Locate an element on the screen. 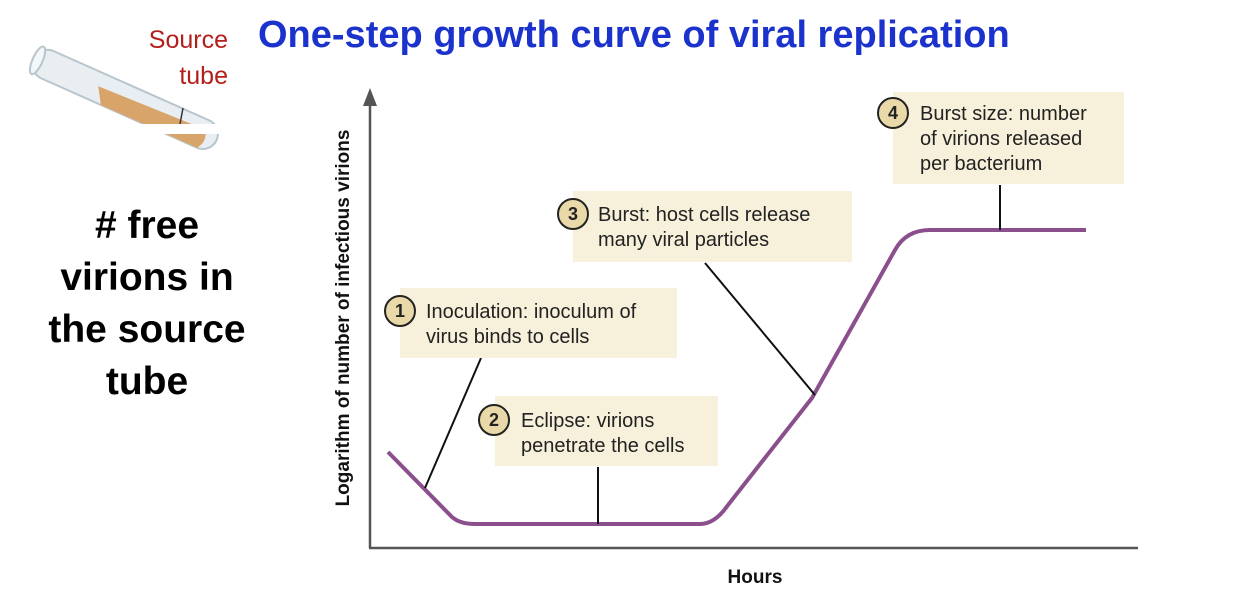 The width and height of the screenshot is (1246, 602). side-caption-line: virions in is located at coordinates (147, 277).